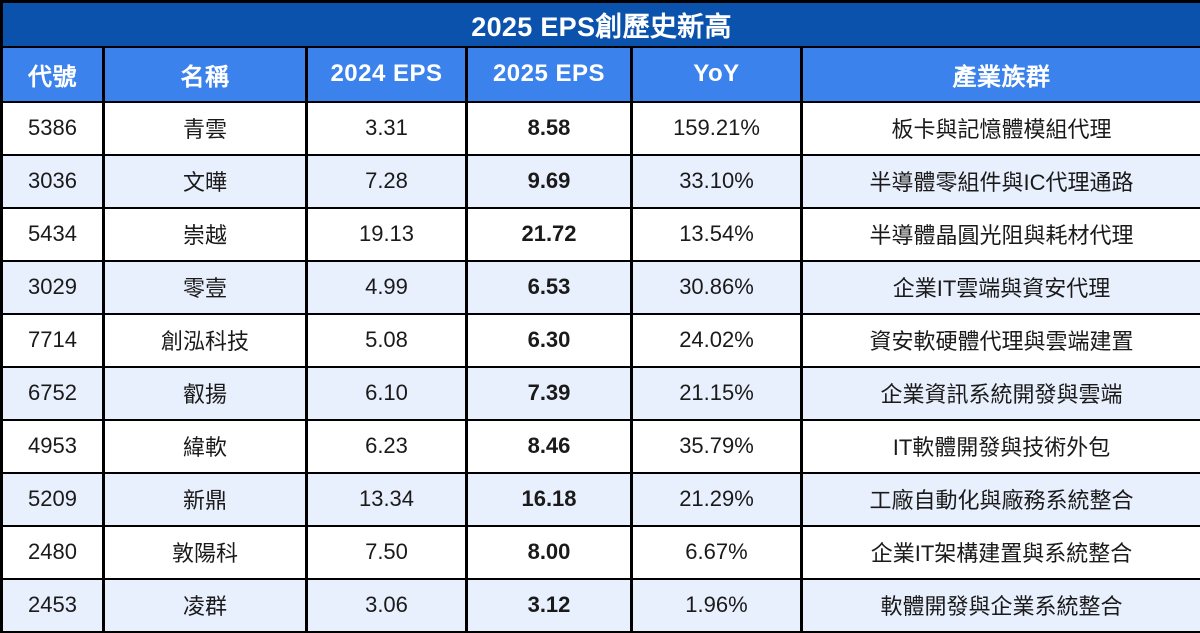  I want to click on cell-eps25: 7.39, so click(549, 393).